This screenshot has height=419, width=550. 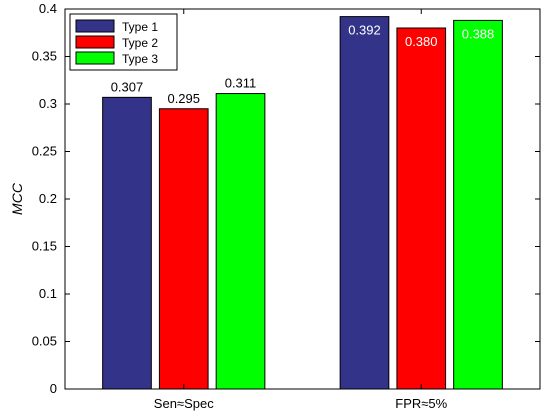 What do you see at coordinates (140, 27) in the screenshot?
I see `legend-label: Type 1` at bounding box center [140, 27].